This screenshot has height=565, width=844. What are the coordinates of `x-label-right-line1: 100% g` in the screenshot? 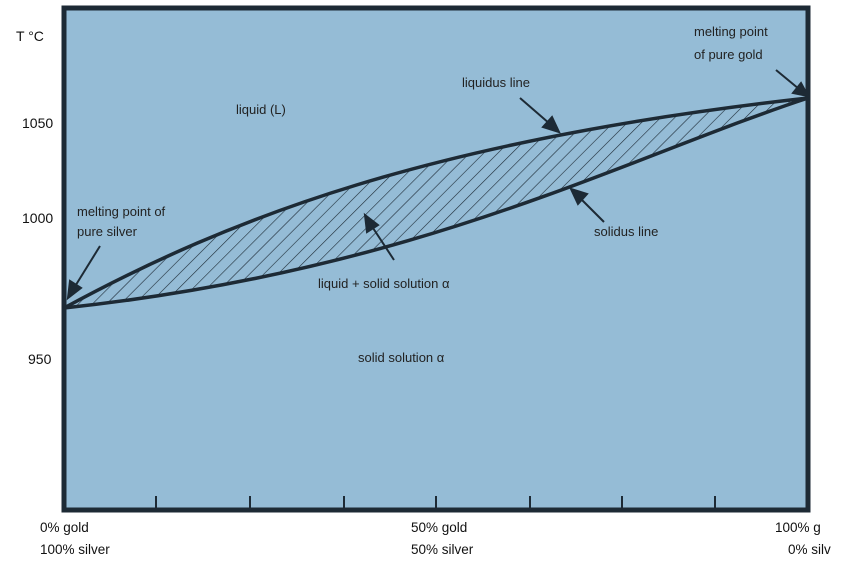 It's located at (798, 527).